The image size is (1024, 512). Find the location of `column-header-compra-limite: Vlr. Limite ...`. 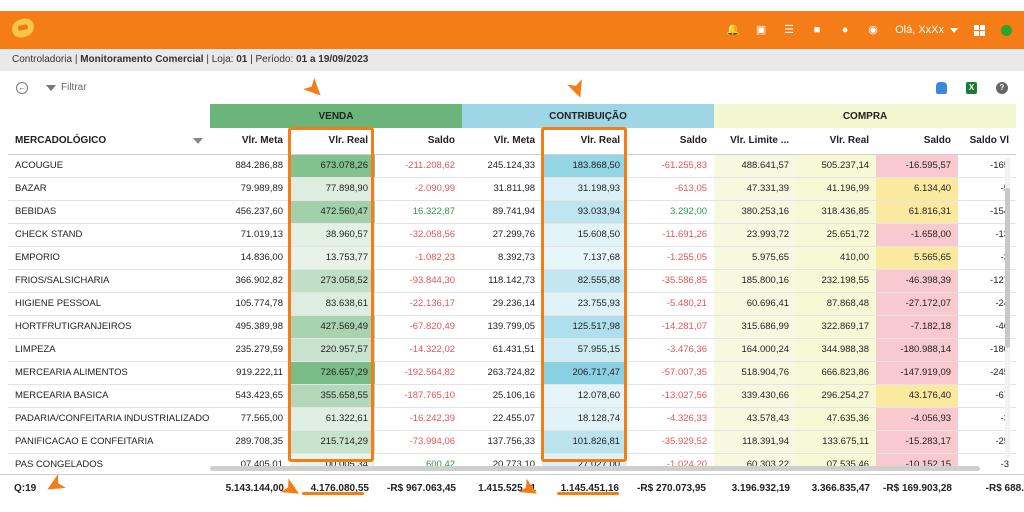

column-header-compra-limite: Vlr. Limite ... is located at coordinates (755, 141).